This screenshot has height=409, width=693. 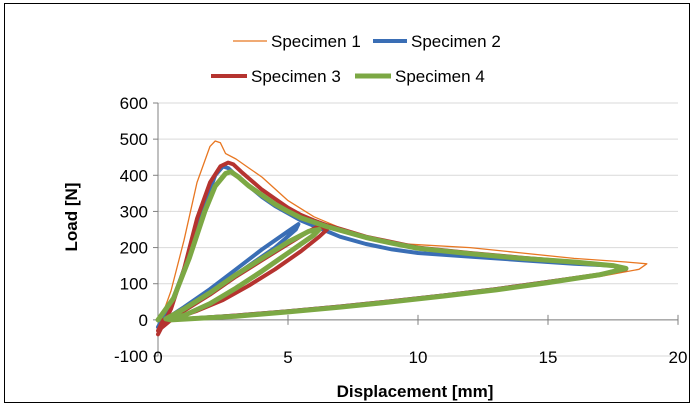 I want to click on x-tick-label-3: 15, so click(x=548, y=357).